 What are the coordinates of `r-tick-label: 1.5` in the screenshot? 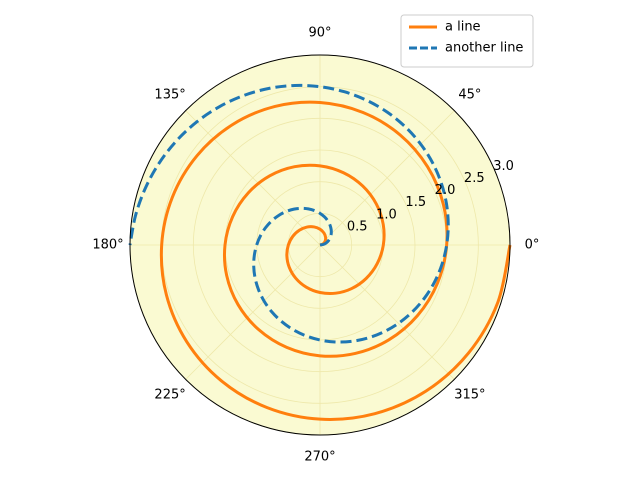 It's located at (415, 202).